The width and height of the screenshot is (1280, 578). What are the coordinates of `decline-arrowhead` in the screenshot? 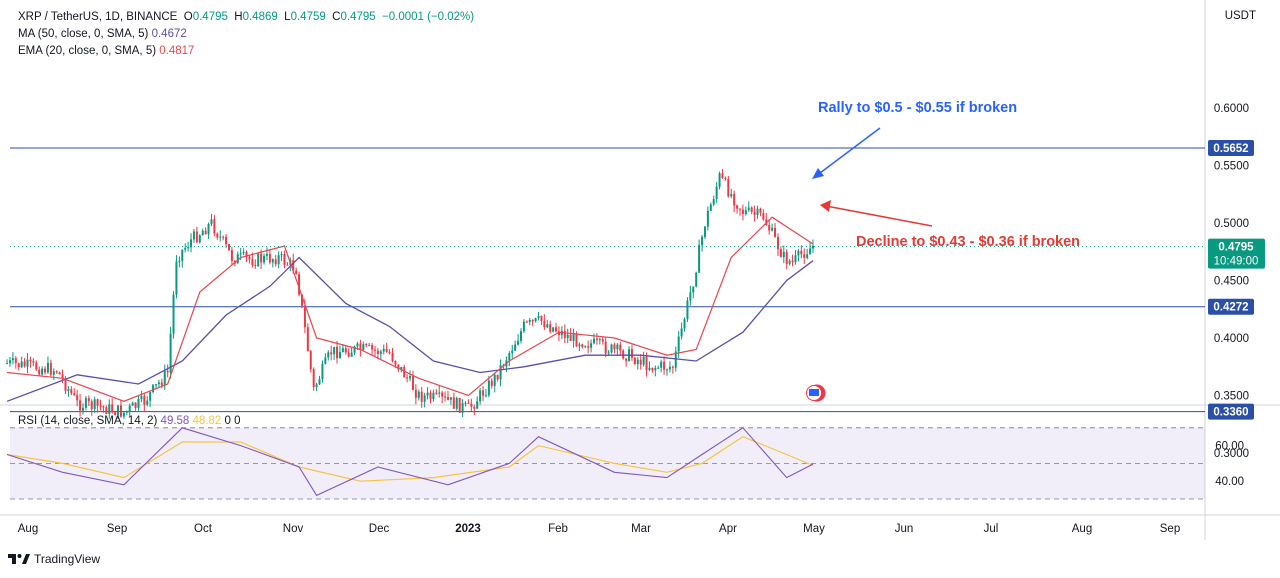 It's located at (825, 206).